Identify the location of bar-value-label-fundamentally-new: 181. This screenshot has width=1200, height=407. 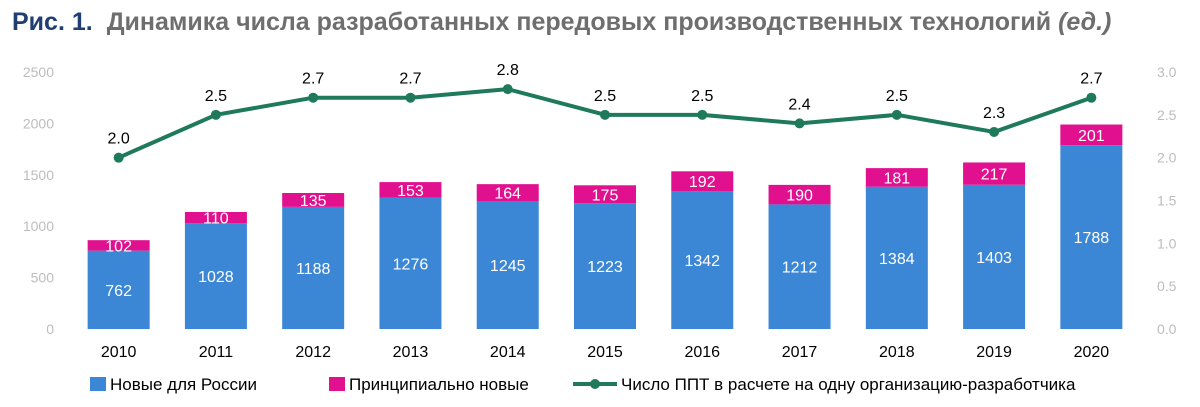
(896, 178).